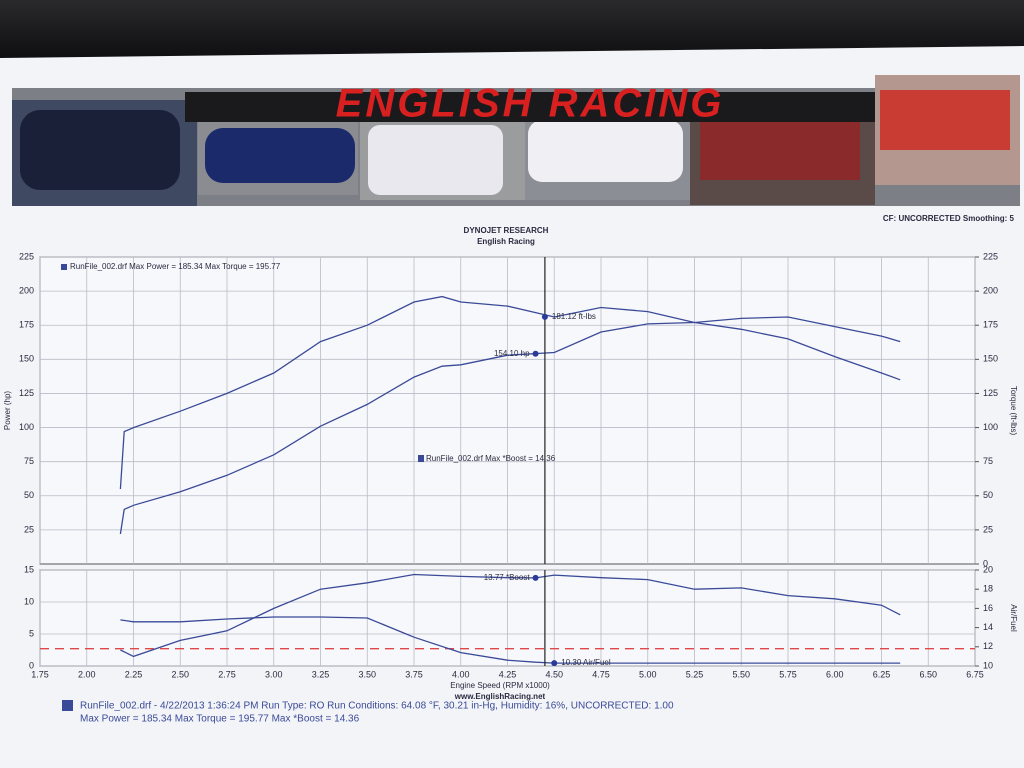 The image size is (1024, 768). I want to click on annotation: 181.12 ft-lbs, so click(574, 316).